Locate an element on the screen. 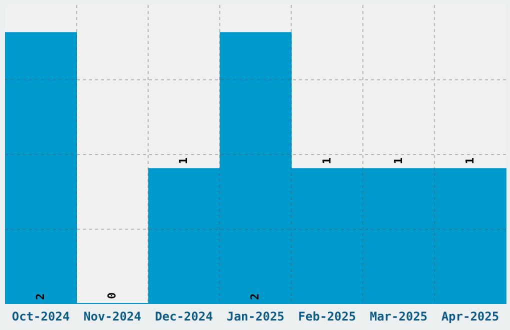  x-tick-label: Apr-2025 is located at coordinates (470, 317).